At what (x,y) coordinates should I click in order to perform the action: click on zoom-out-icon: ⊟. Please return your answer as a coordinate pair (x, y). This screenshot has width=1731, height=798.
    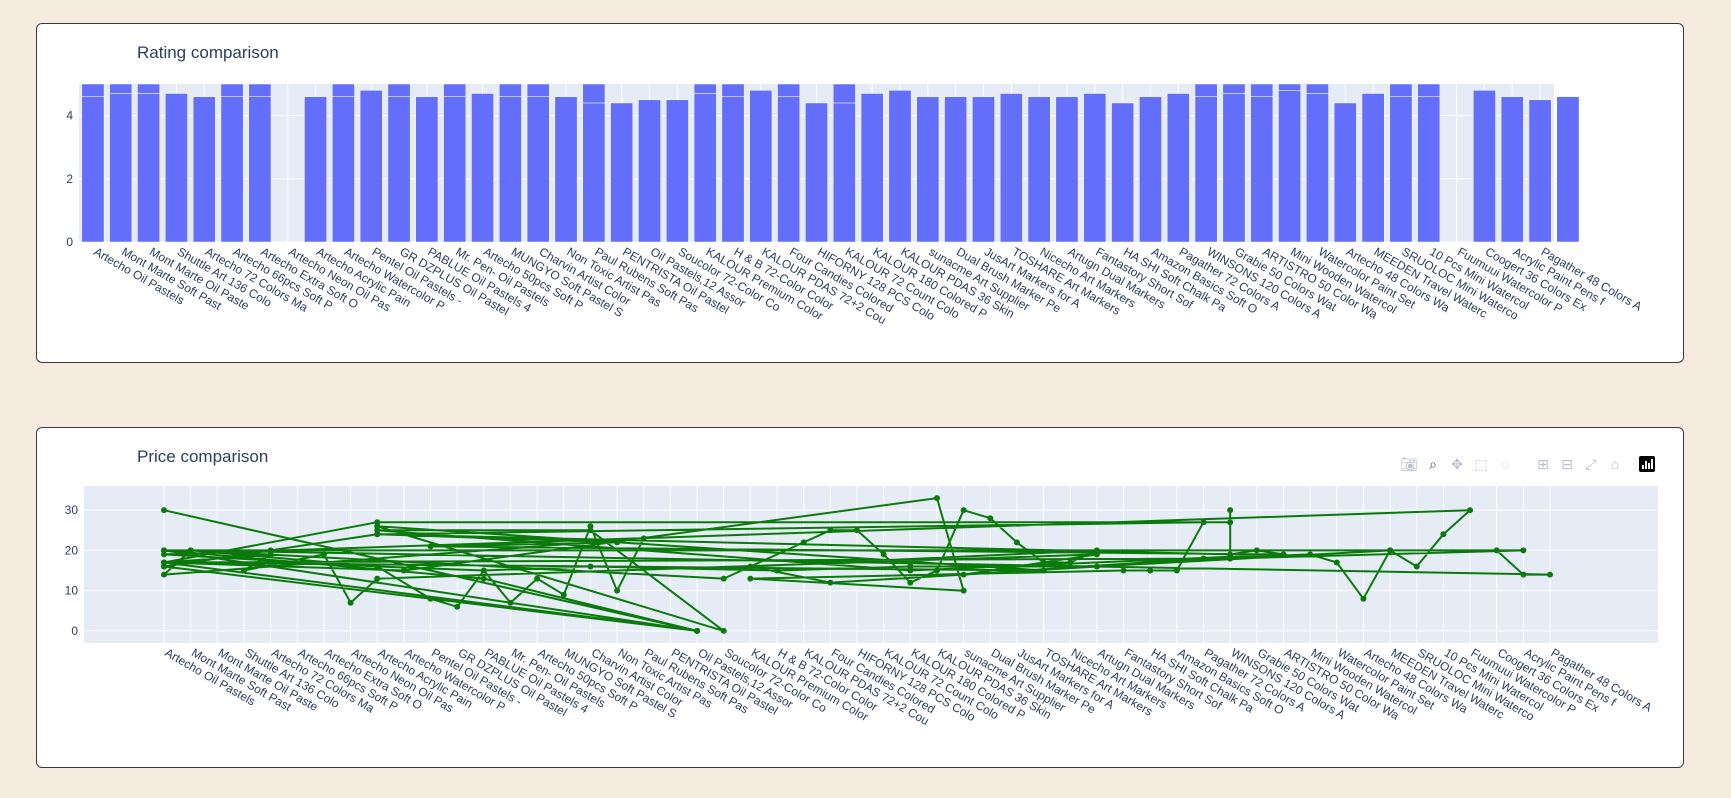
    Looking at the image, I should click on (1567, 463).